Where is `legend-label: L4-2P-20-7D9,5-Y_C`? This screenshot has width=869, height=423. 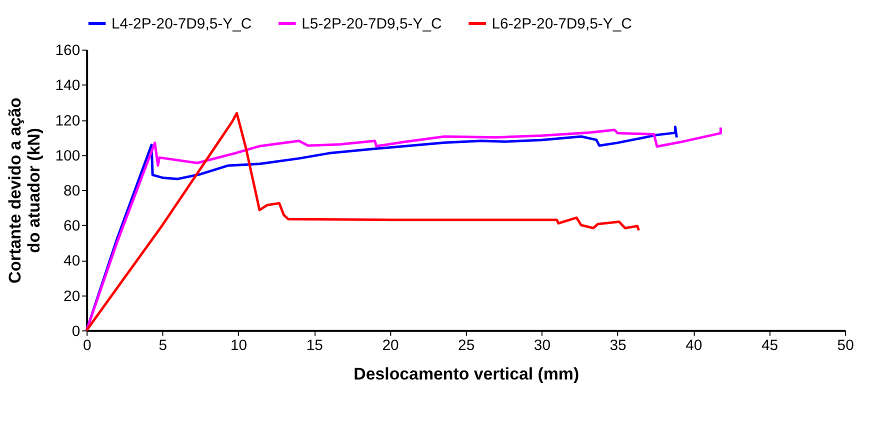
legend-label: L4-2P-20-7D9,5-Y_C is located at coordinates (181, 24).